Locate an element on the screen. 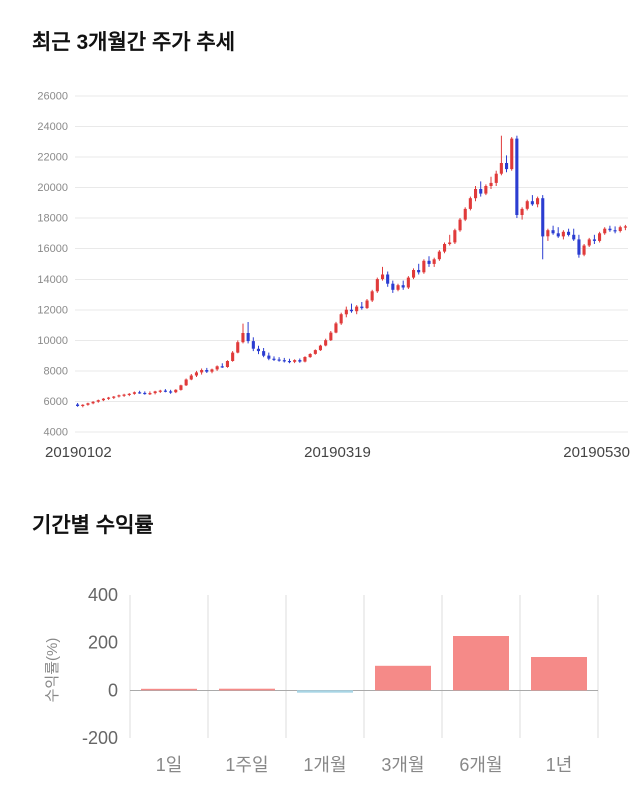 The image size is (640, 810). y-tick-label: 16000 is located at coordinates (52, 249).